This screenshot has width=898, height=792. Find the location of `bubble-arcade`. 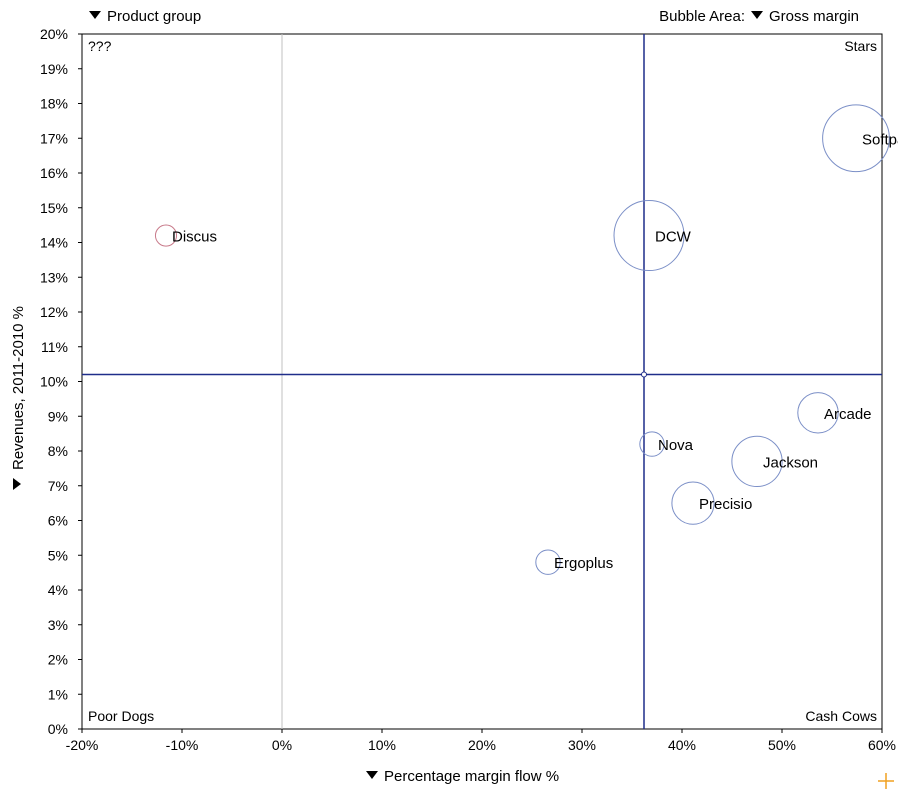

bubble-arcade is located at coordinates (818, 413).